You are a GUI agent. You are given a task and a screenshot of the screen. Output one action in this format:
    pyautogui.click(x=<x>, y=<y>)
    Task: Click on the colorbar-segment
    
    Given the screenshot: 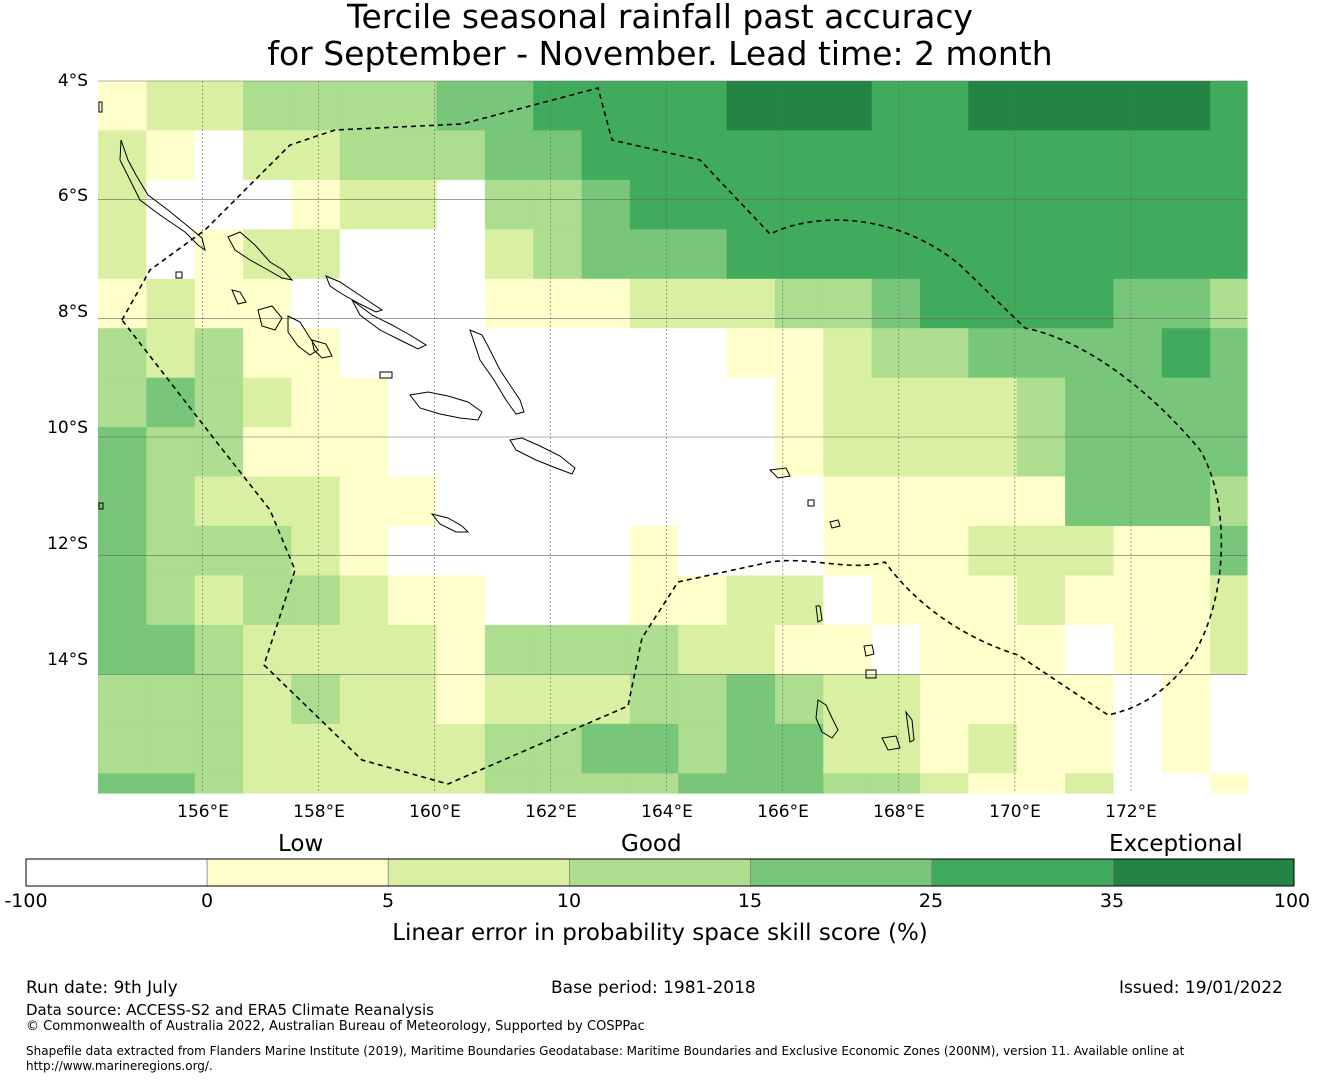 What is the action you would take?
    pyautogui.click(x=297, y=872)
    